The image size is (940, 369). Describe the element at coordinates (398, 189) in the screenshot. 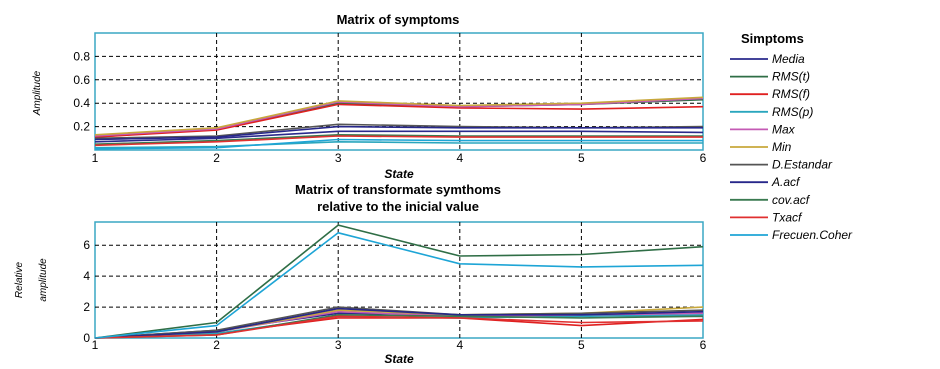

I see `chart-bottom-title-line-1: Matrix of transformate symthoms` at that location.